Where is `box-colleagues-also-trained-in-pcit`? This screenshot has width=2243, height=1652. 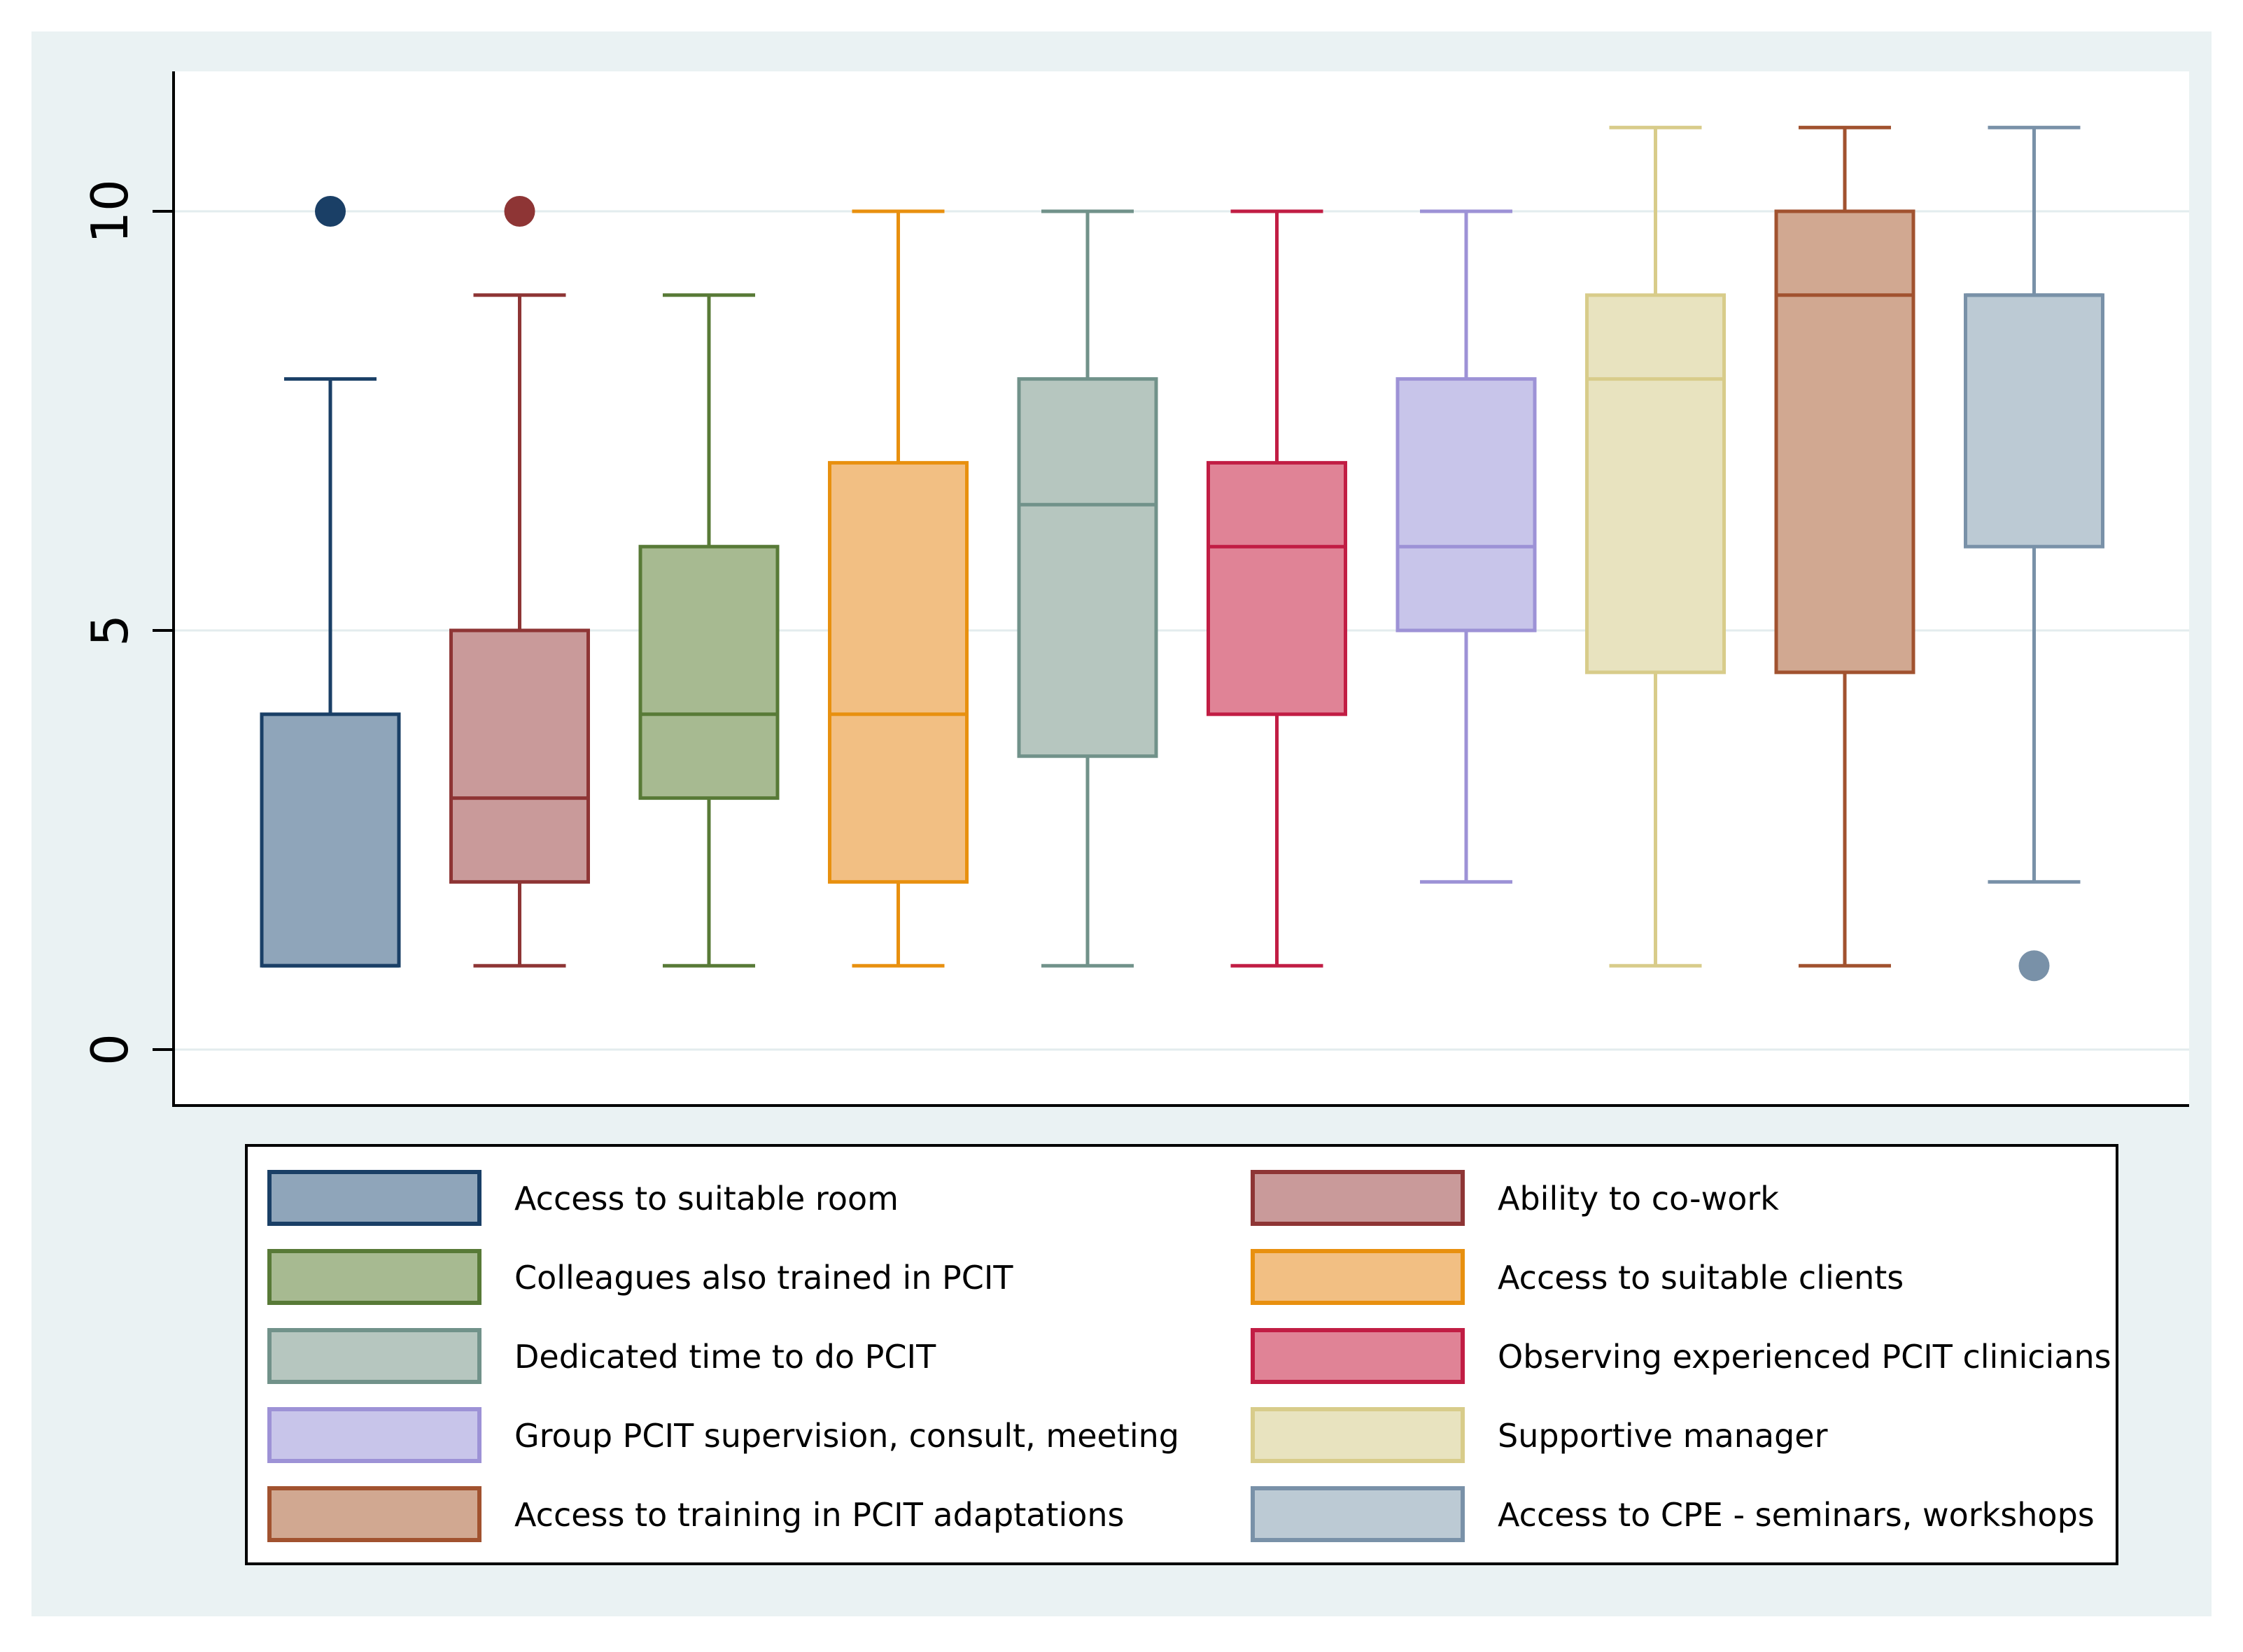
box-colleagues-also-trained-in-pcit is located at coordinates (709, 630).